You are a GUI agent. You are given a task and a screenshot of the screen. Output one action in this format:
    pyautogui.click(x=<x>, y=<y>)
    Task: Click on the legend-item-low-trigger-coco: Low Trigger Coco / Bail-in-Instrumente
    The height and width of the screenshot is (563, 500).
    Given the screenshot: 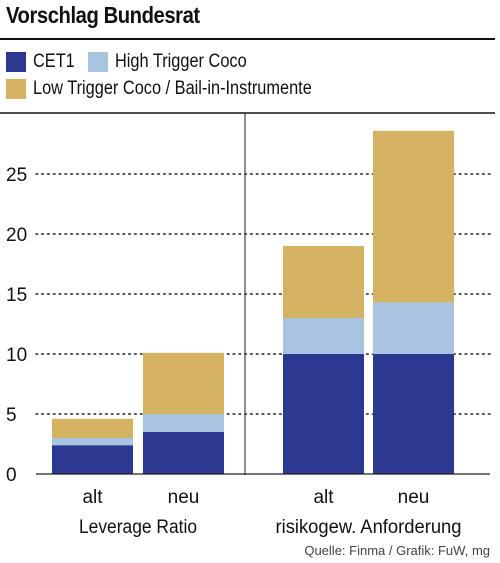 What is the action you would take?
    pyautogui.click(x=181, y=89)
    